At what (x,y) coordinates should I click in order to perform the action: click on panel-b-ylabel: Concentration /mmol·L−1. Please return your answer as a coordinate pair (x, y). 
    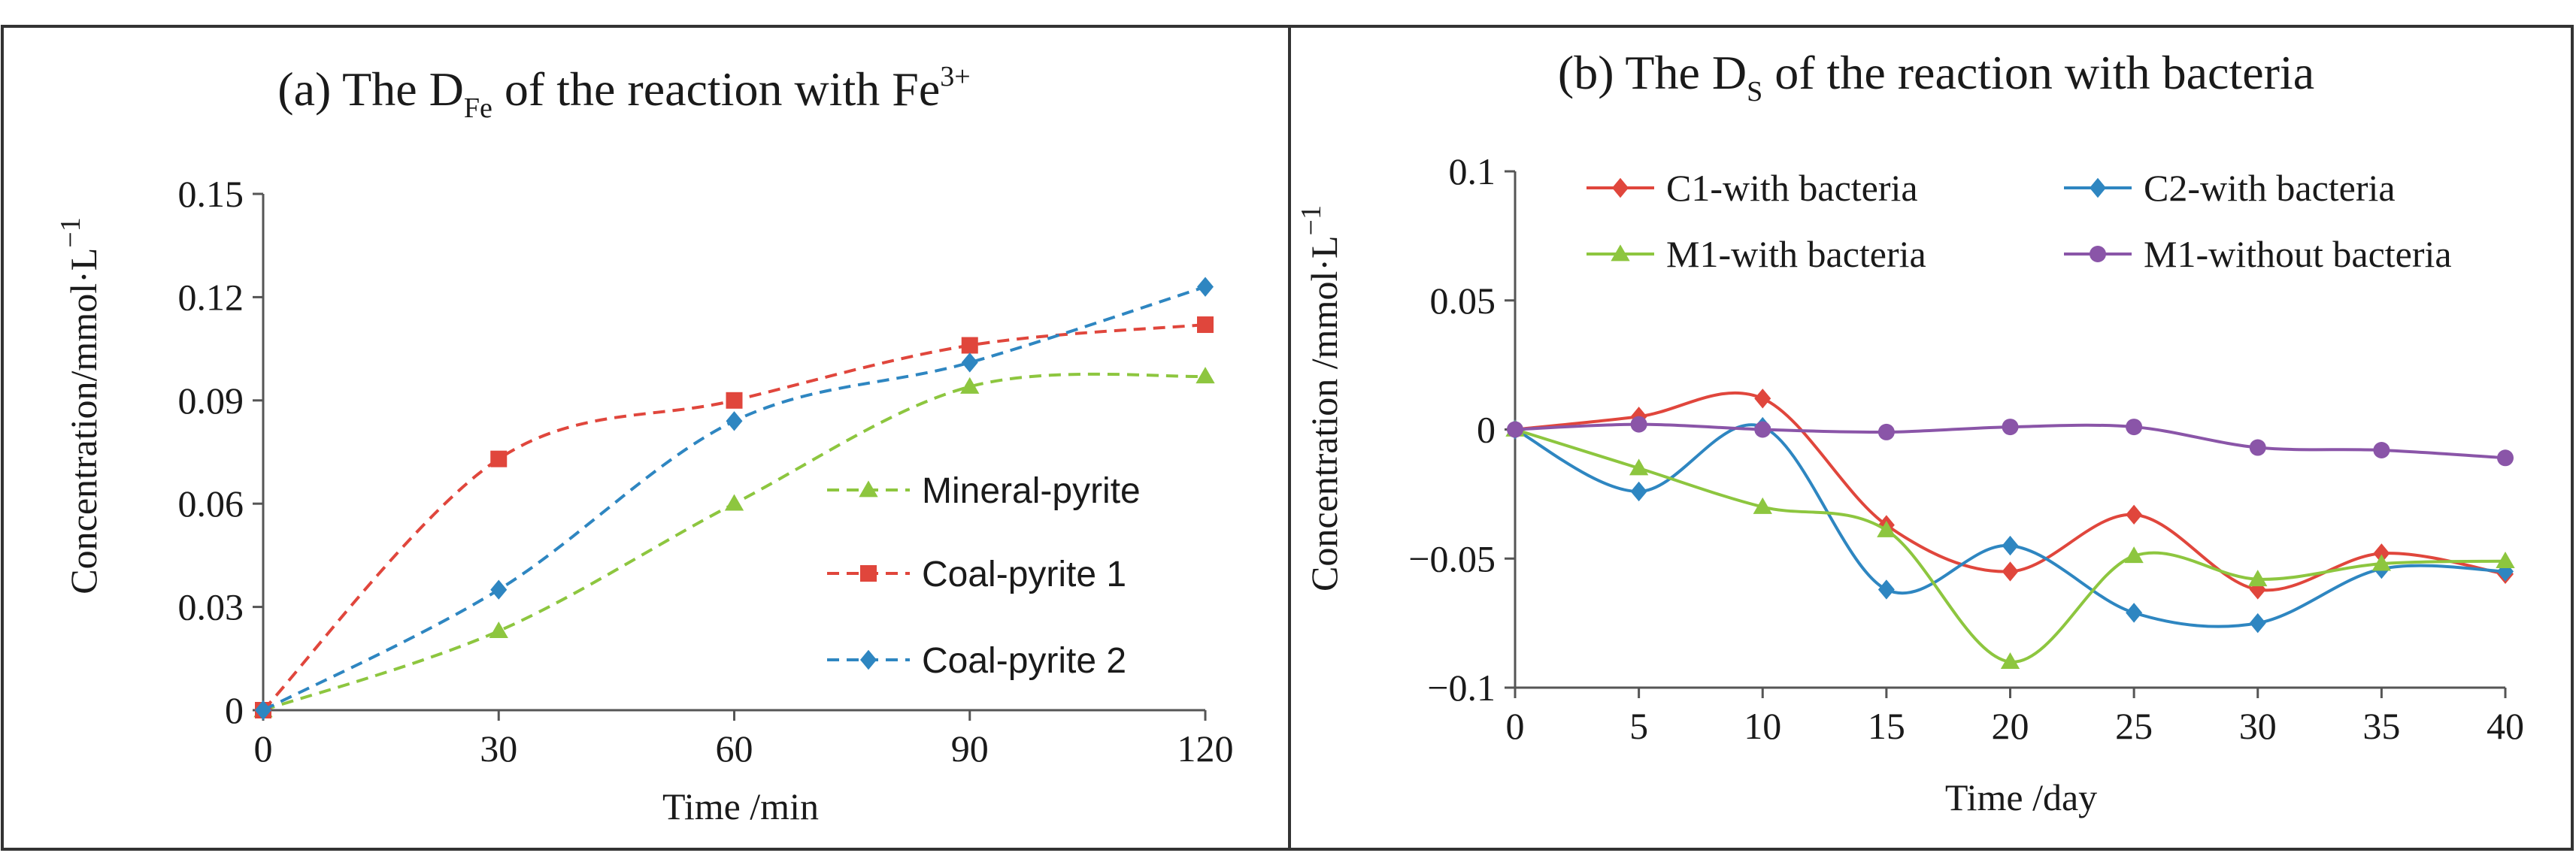
    Looking at the image, I should click on (1320, 398).